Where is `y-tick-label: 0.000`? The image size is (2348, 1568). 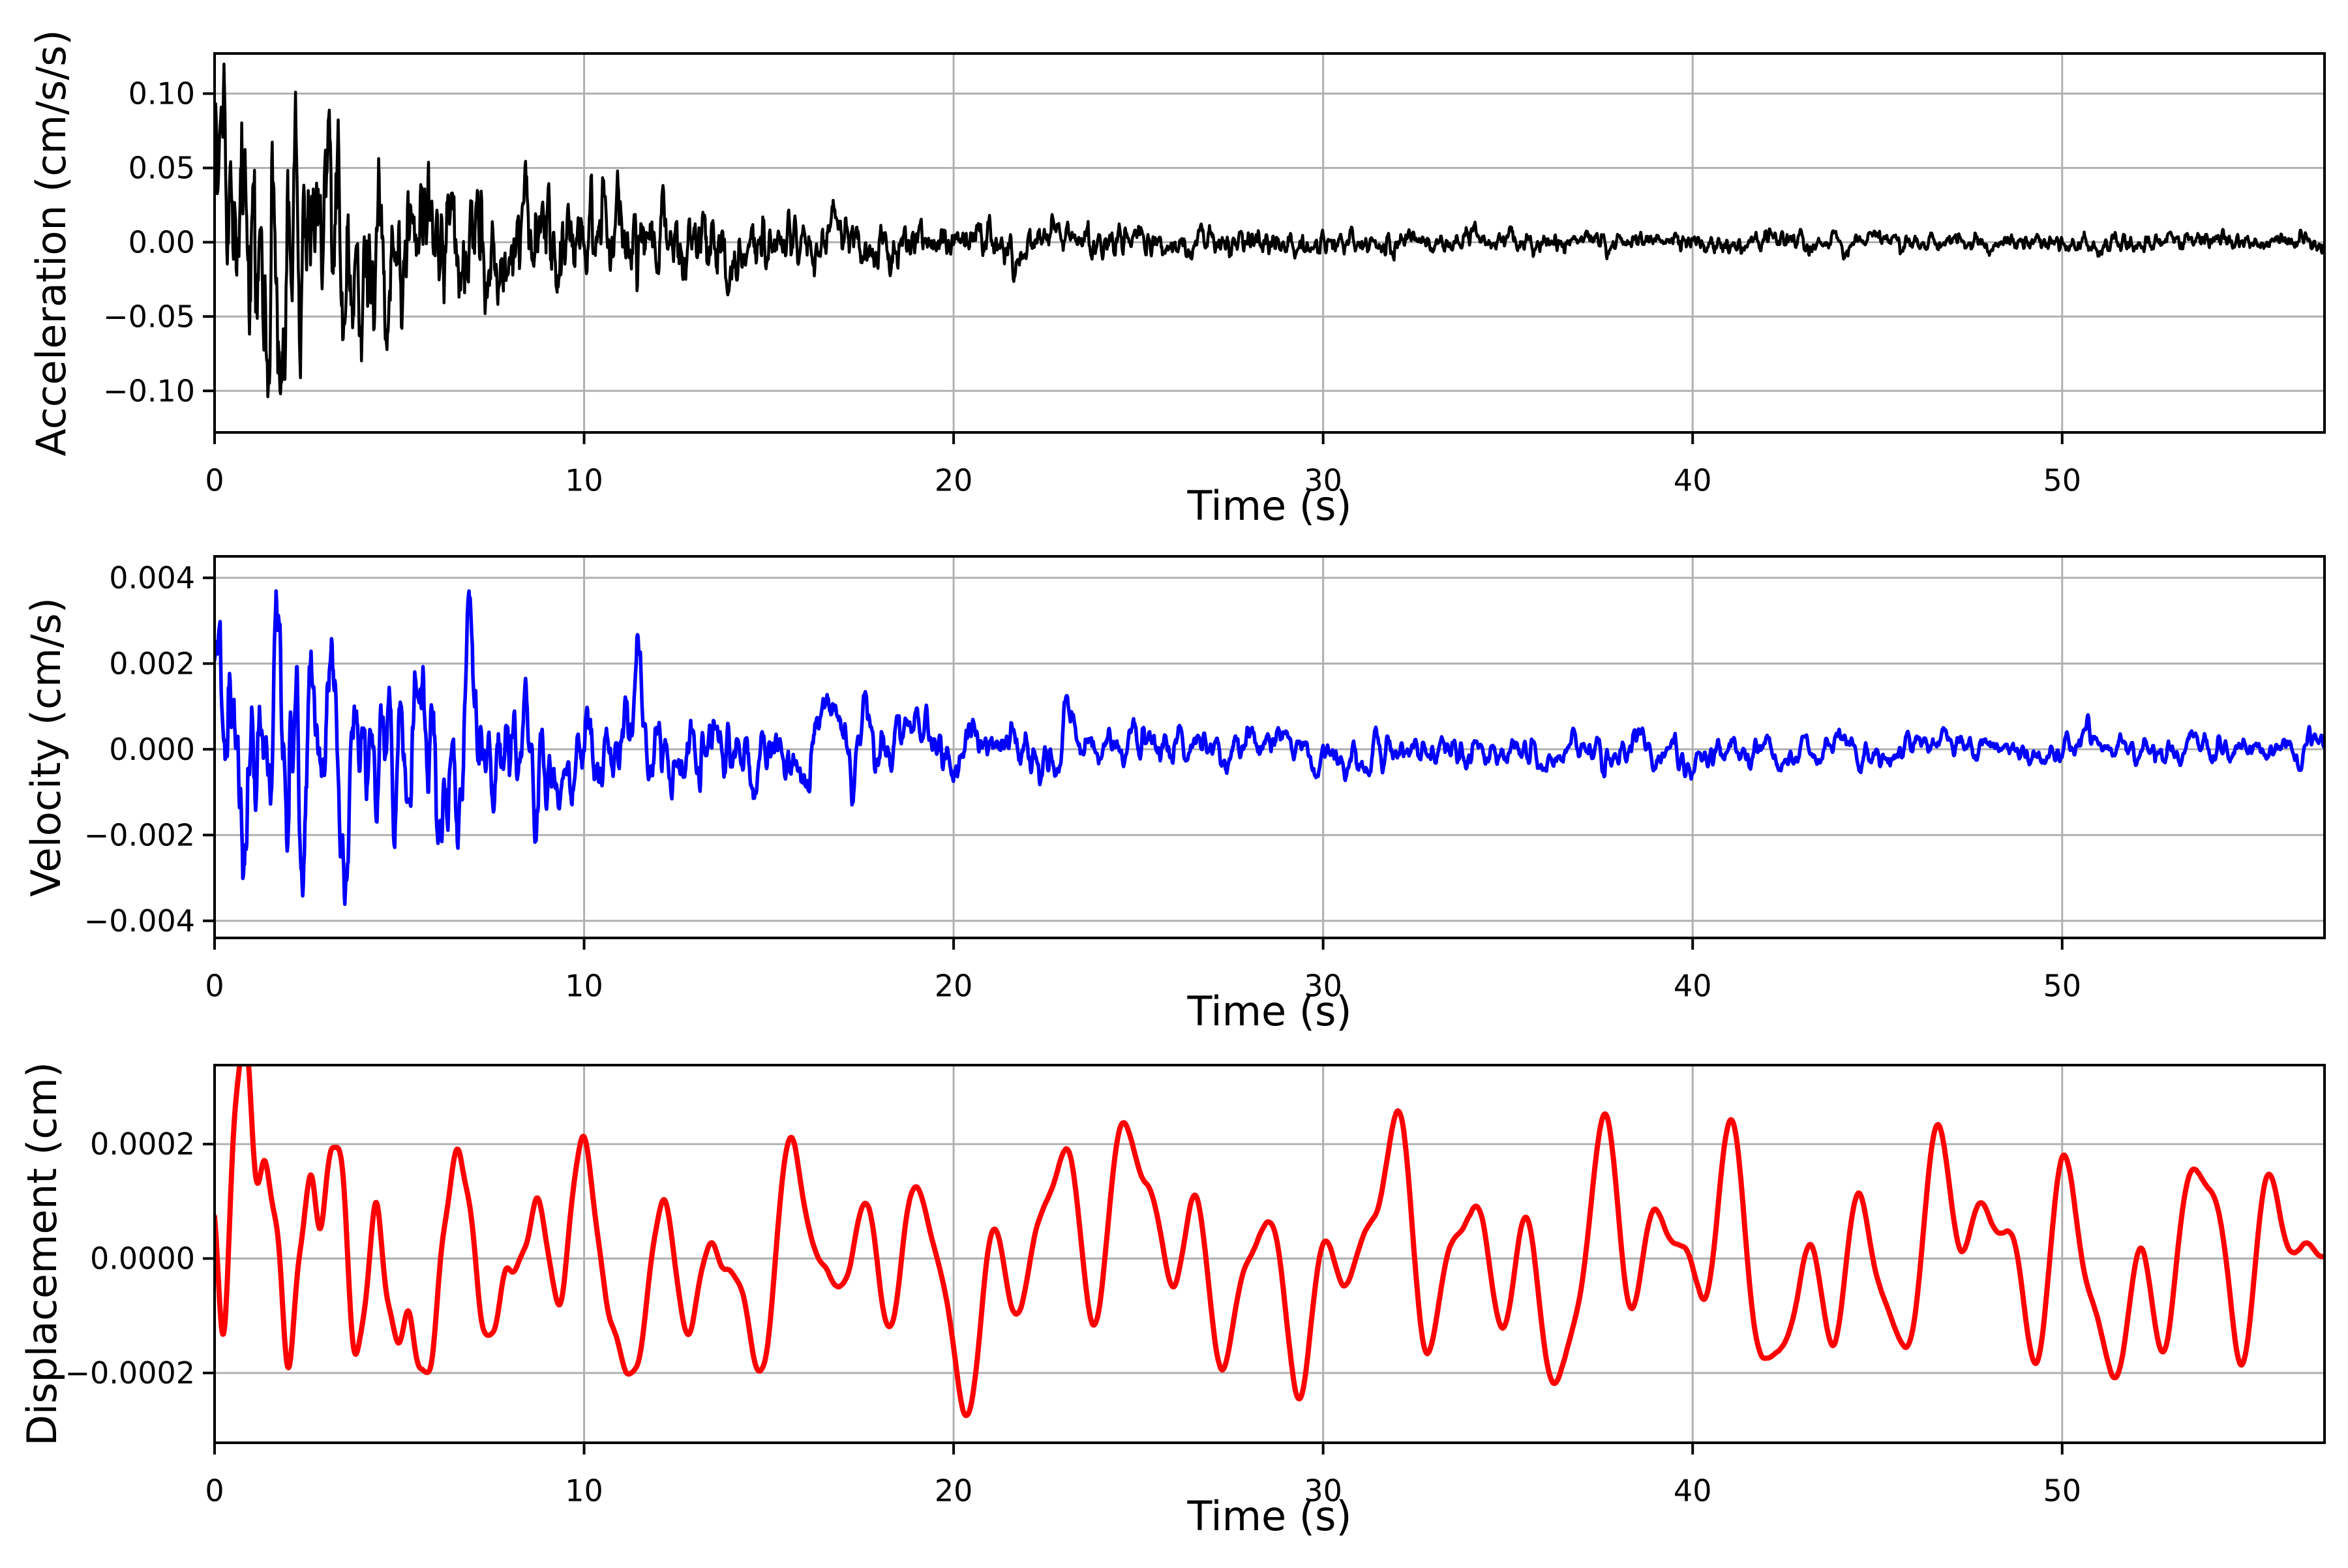 y-tick-label: 0.000 is located at coordinates (152, 749).